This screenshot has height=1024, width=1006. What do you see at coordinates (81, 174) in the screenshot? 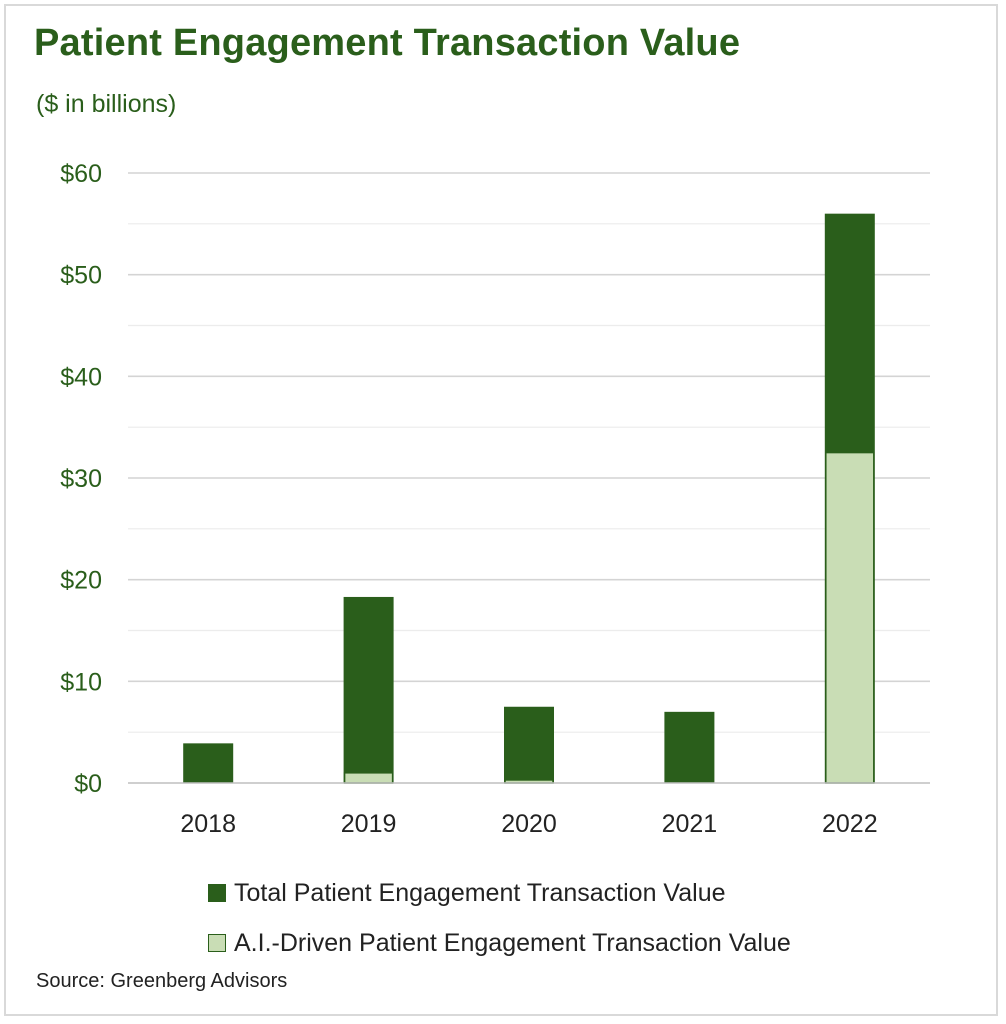
I see `y-tick-label: $60` at bounding box center [81, 174].